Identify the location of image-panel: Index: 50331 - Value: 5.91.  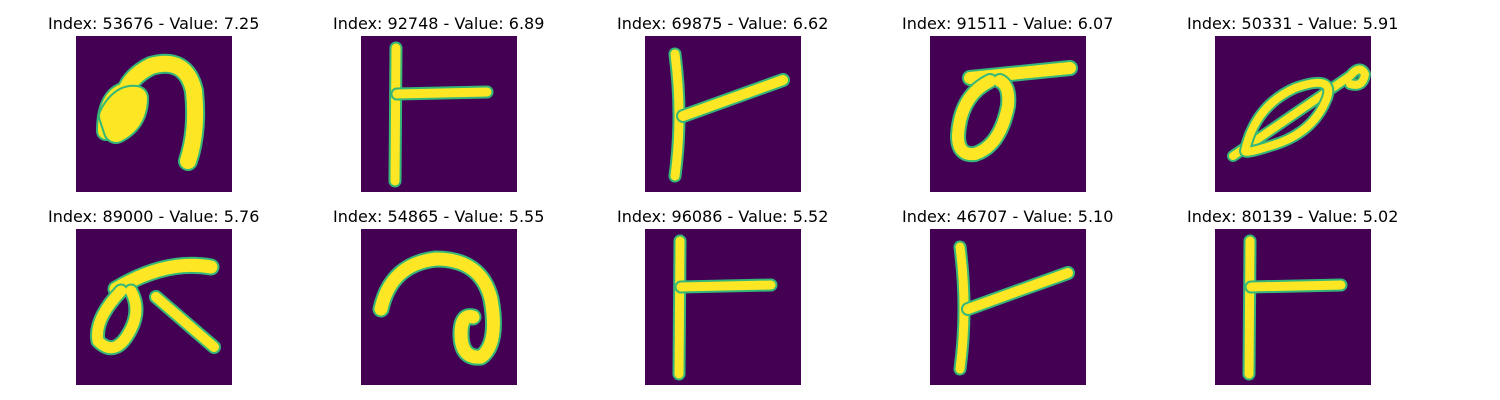
(1293, 104).